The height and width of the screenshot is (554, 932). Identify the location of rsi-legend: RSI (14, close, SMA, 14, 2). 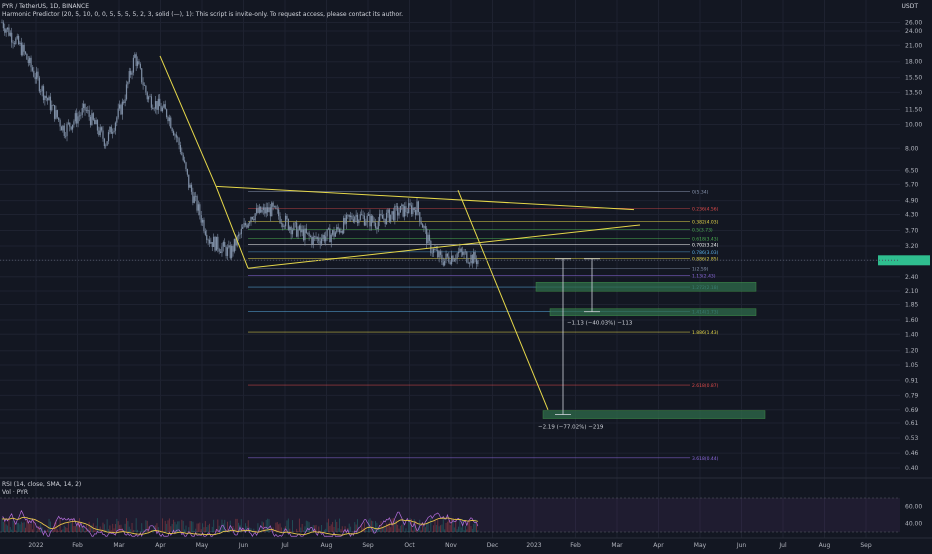
(41, 484).